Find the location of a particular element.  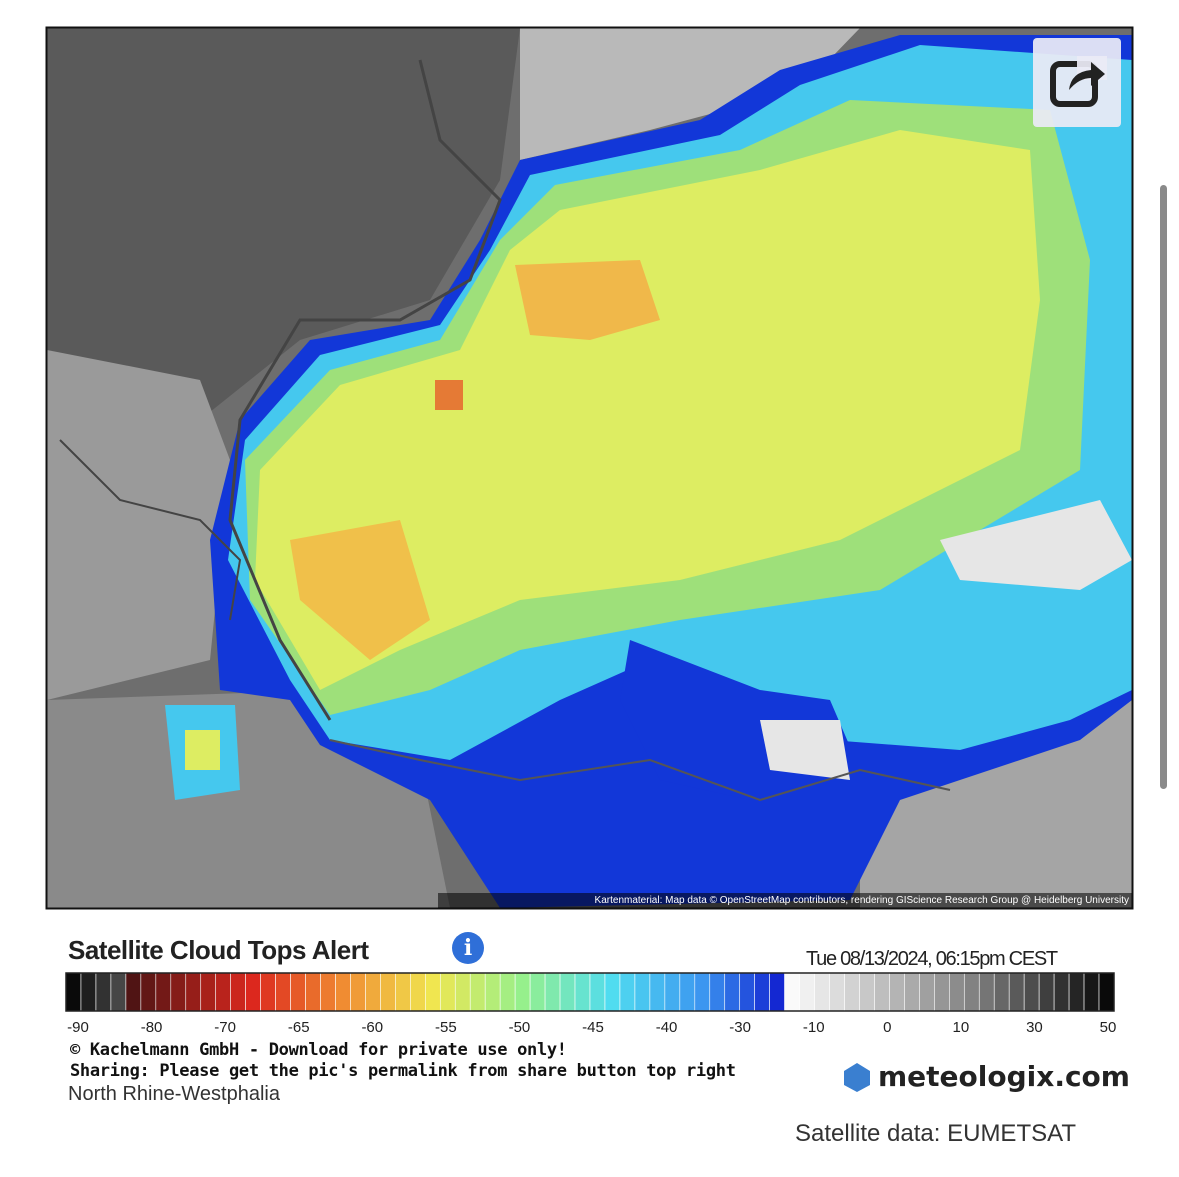

logo: meteologix.com is located at coordinates (986, 1076).